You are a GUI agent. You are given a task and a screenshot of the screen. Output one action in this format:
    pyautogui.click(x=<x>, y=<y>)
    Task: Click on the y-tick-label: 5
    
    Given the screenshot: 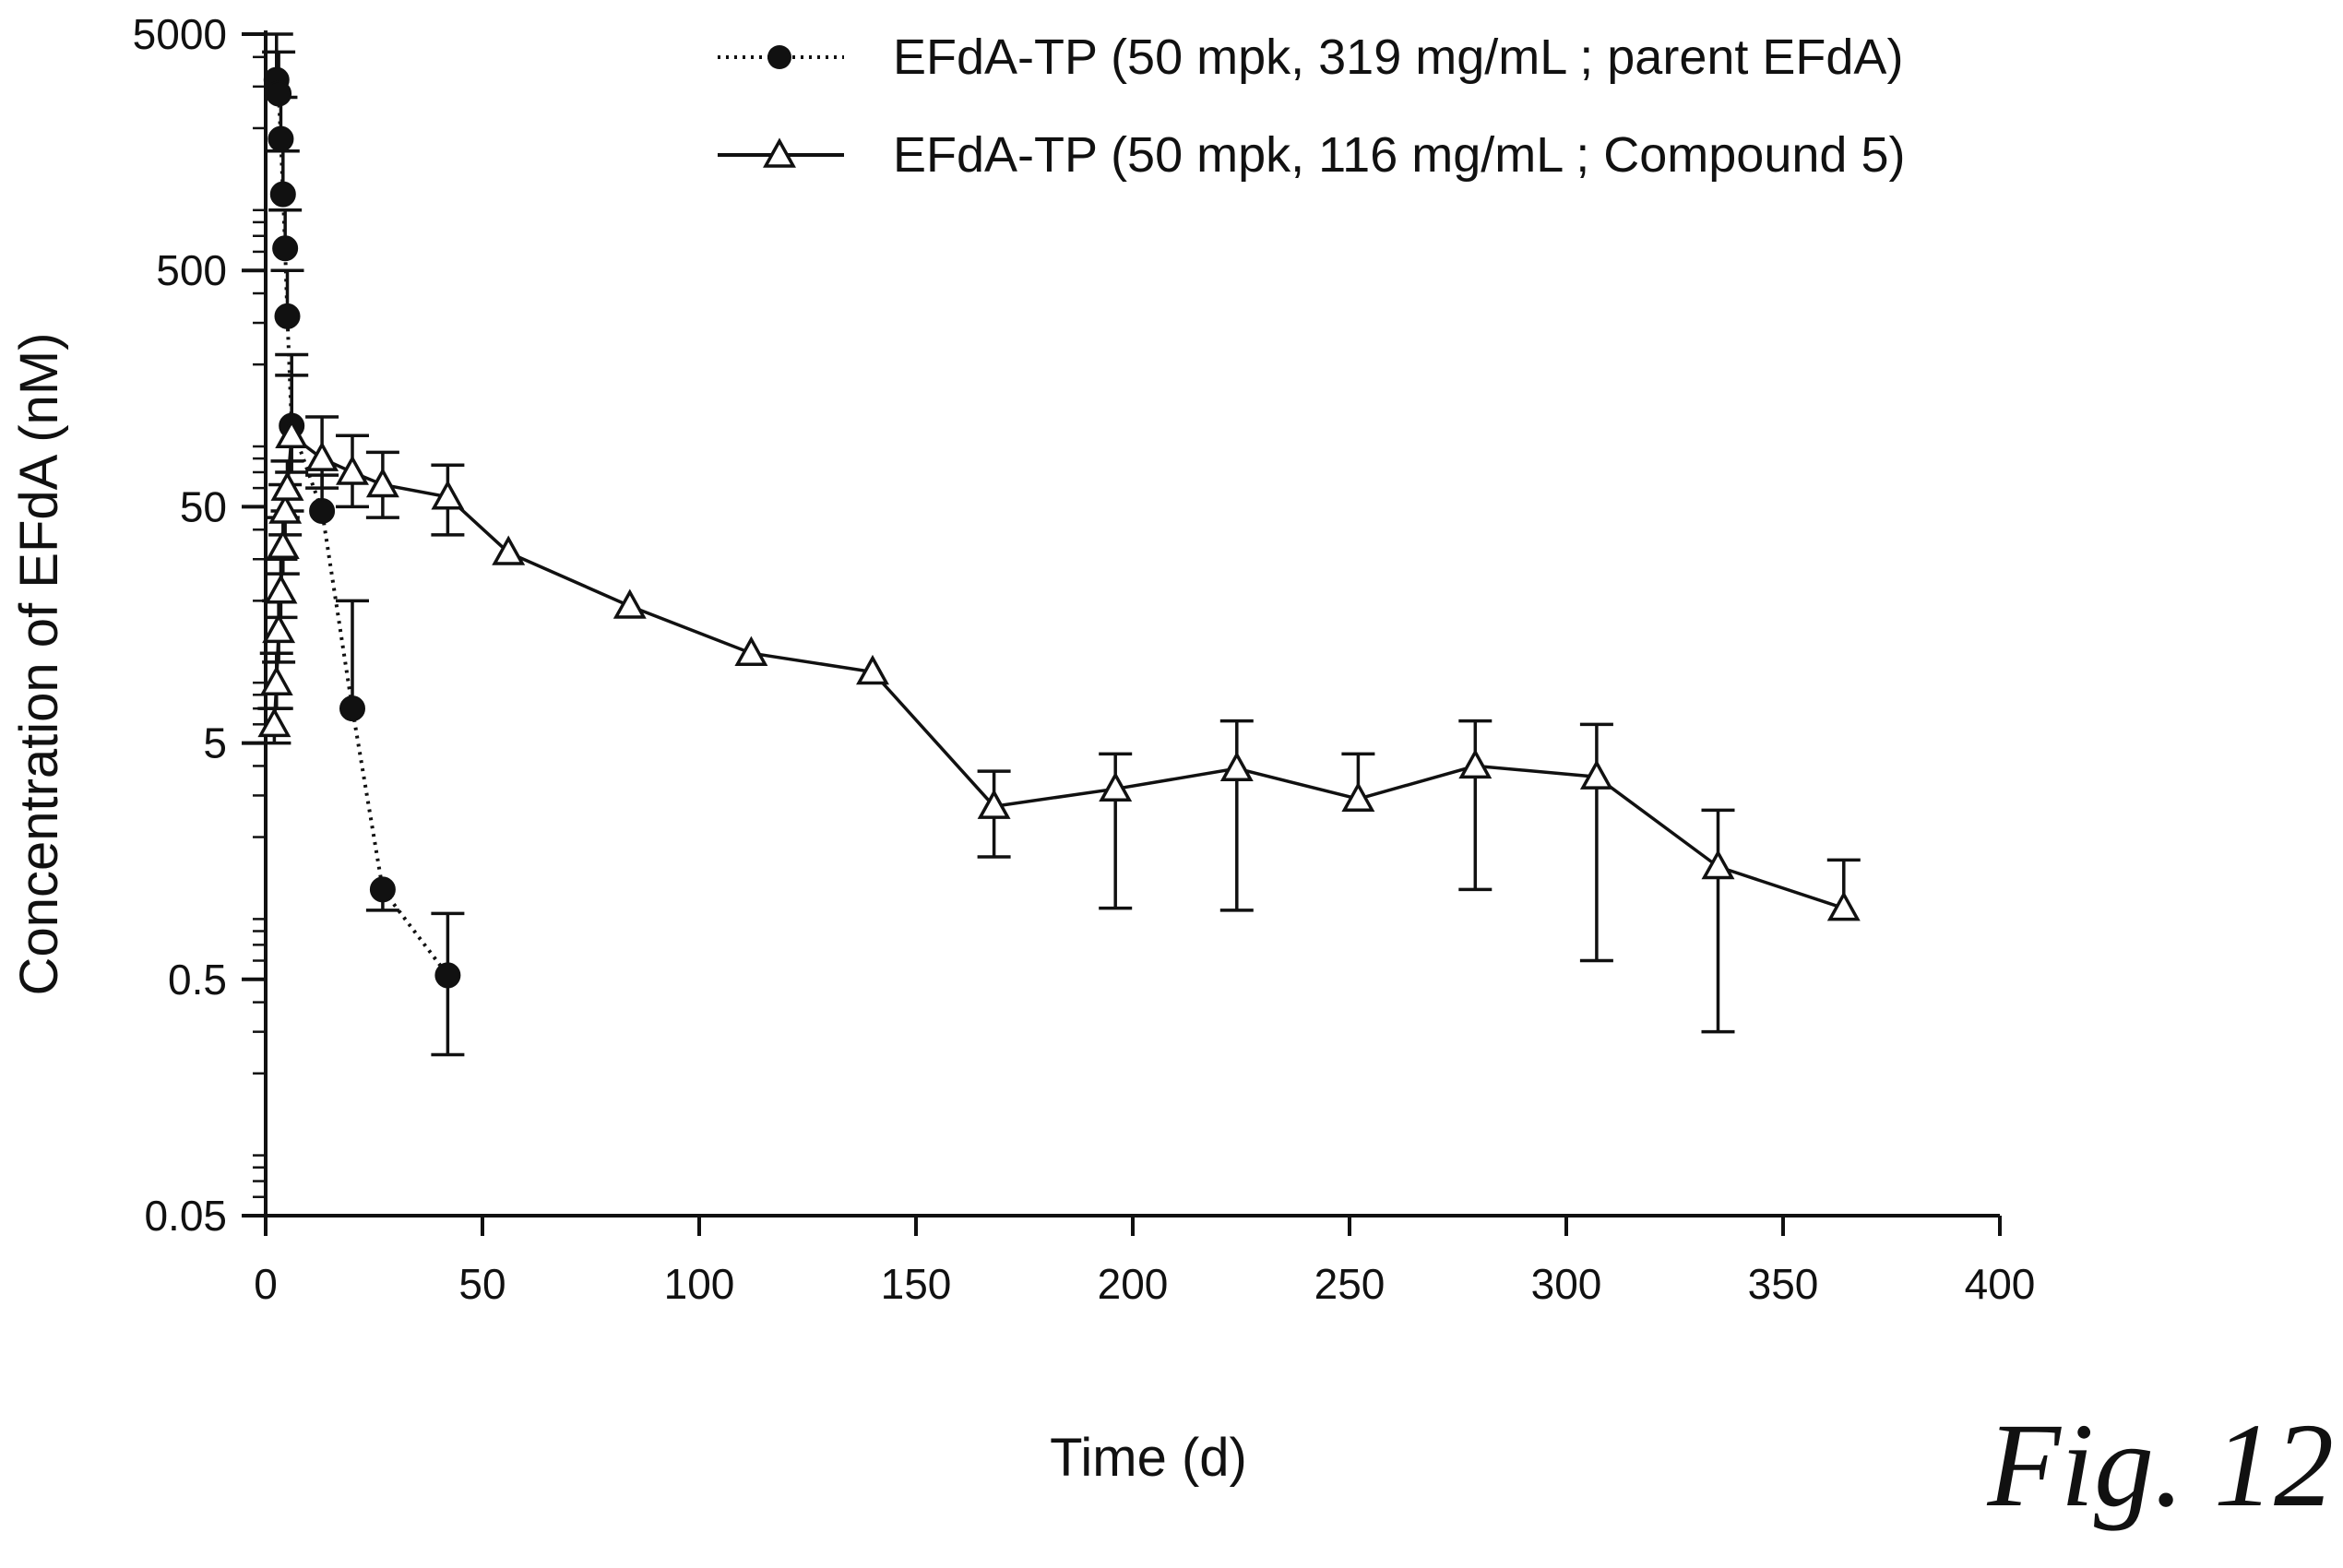 What is the action you would take?
    pyautogui.click(x=215, y=743)
    